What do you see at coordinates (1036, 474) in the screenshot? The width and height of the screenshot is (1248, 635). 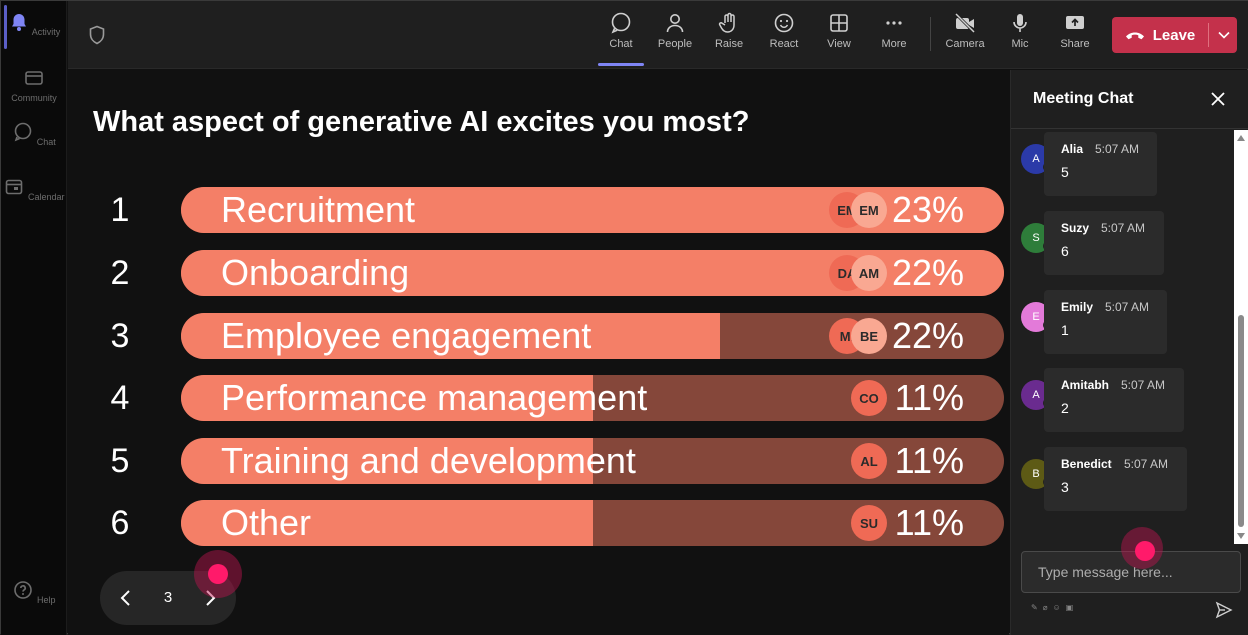 I see `avatar-initial: B` at bounding box center [1036, 474].